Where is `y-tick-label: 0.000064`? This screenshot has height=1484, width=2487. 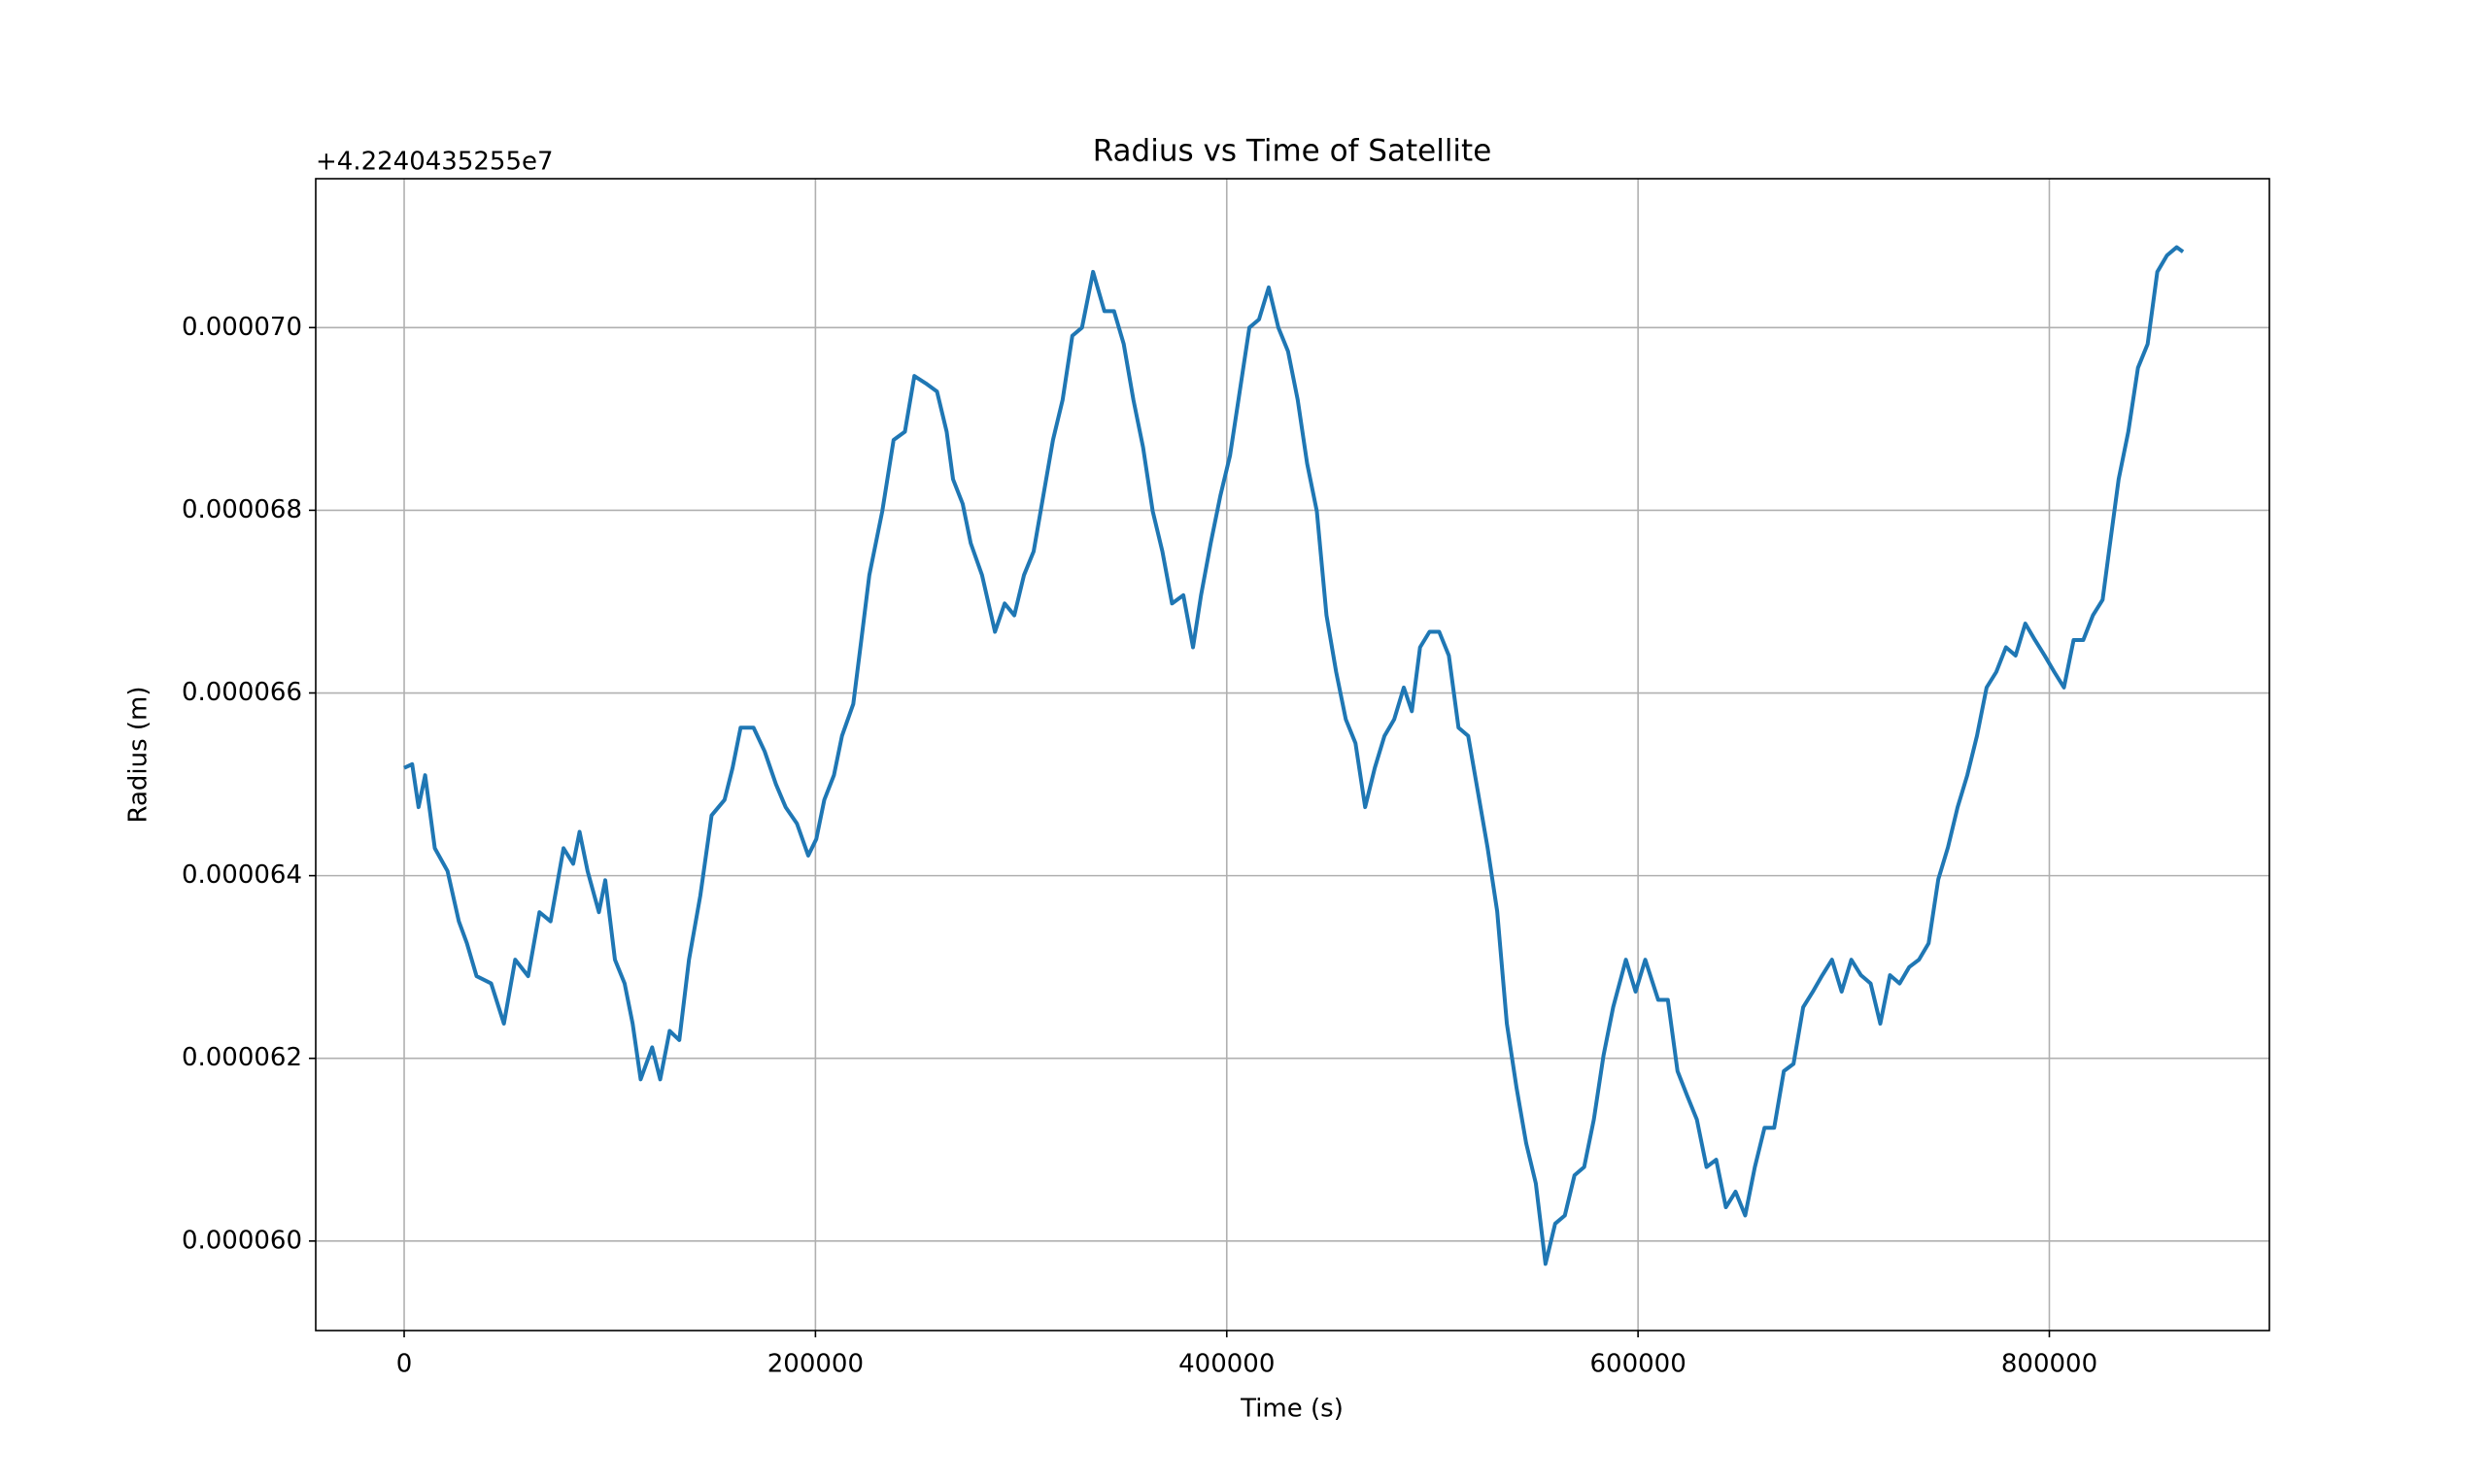
y-tick-label: 0.000064 is located at coordinates (242, 875).